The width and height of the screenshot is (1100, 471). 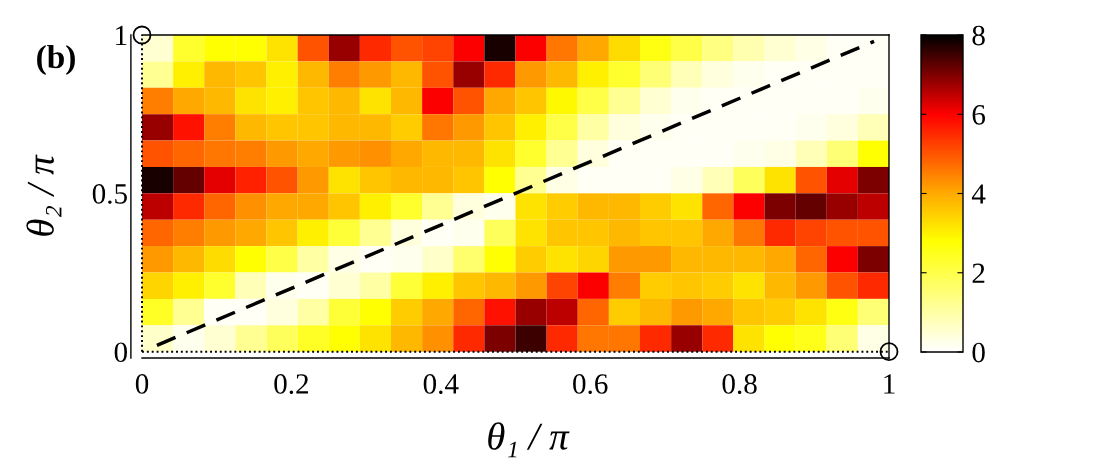 What do you see at coordinates (978, 194) in the screenshot?
I see `color-bar-label: 4` at bounding box center [978, 194].